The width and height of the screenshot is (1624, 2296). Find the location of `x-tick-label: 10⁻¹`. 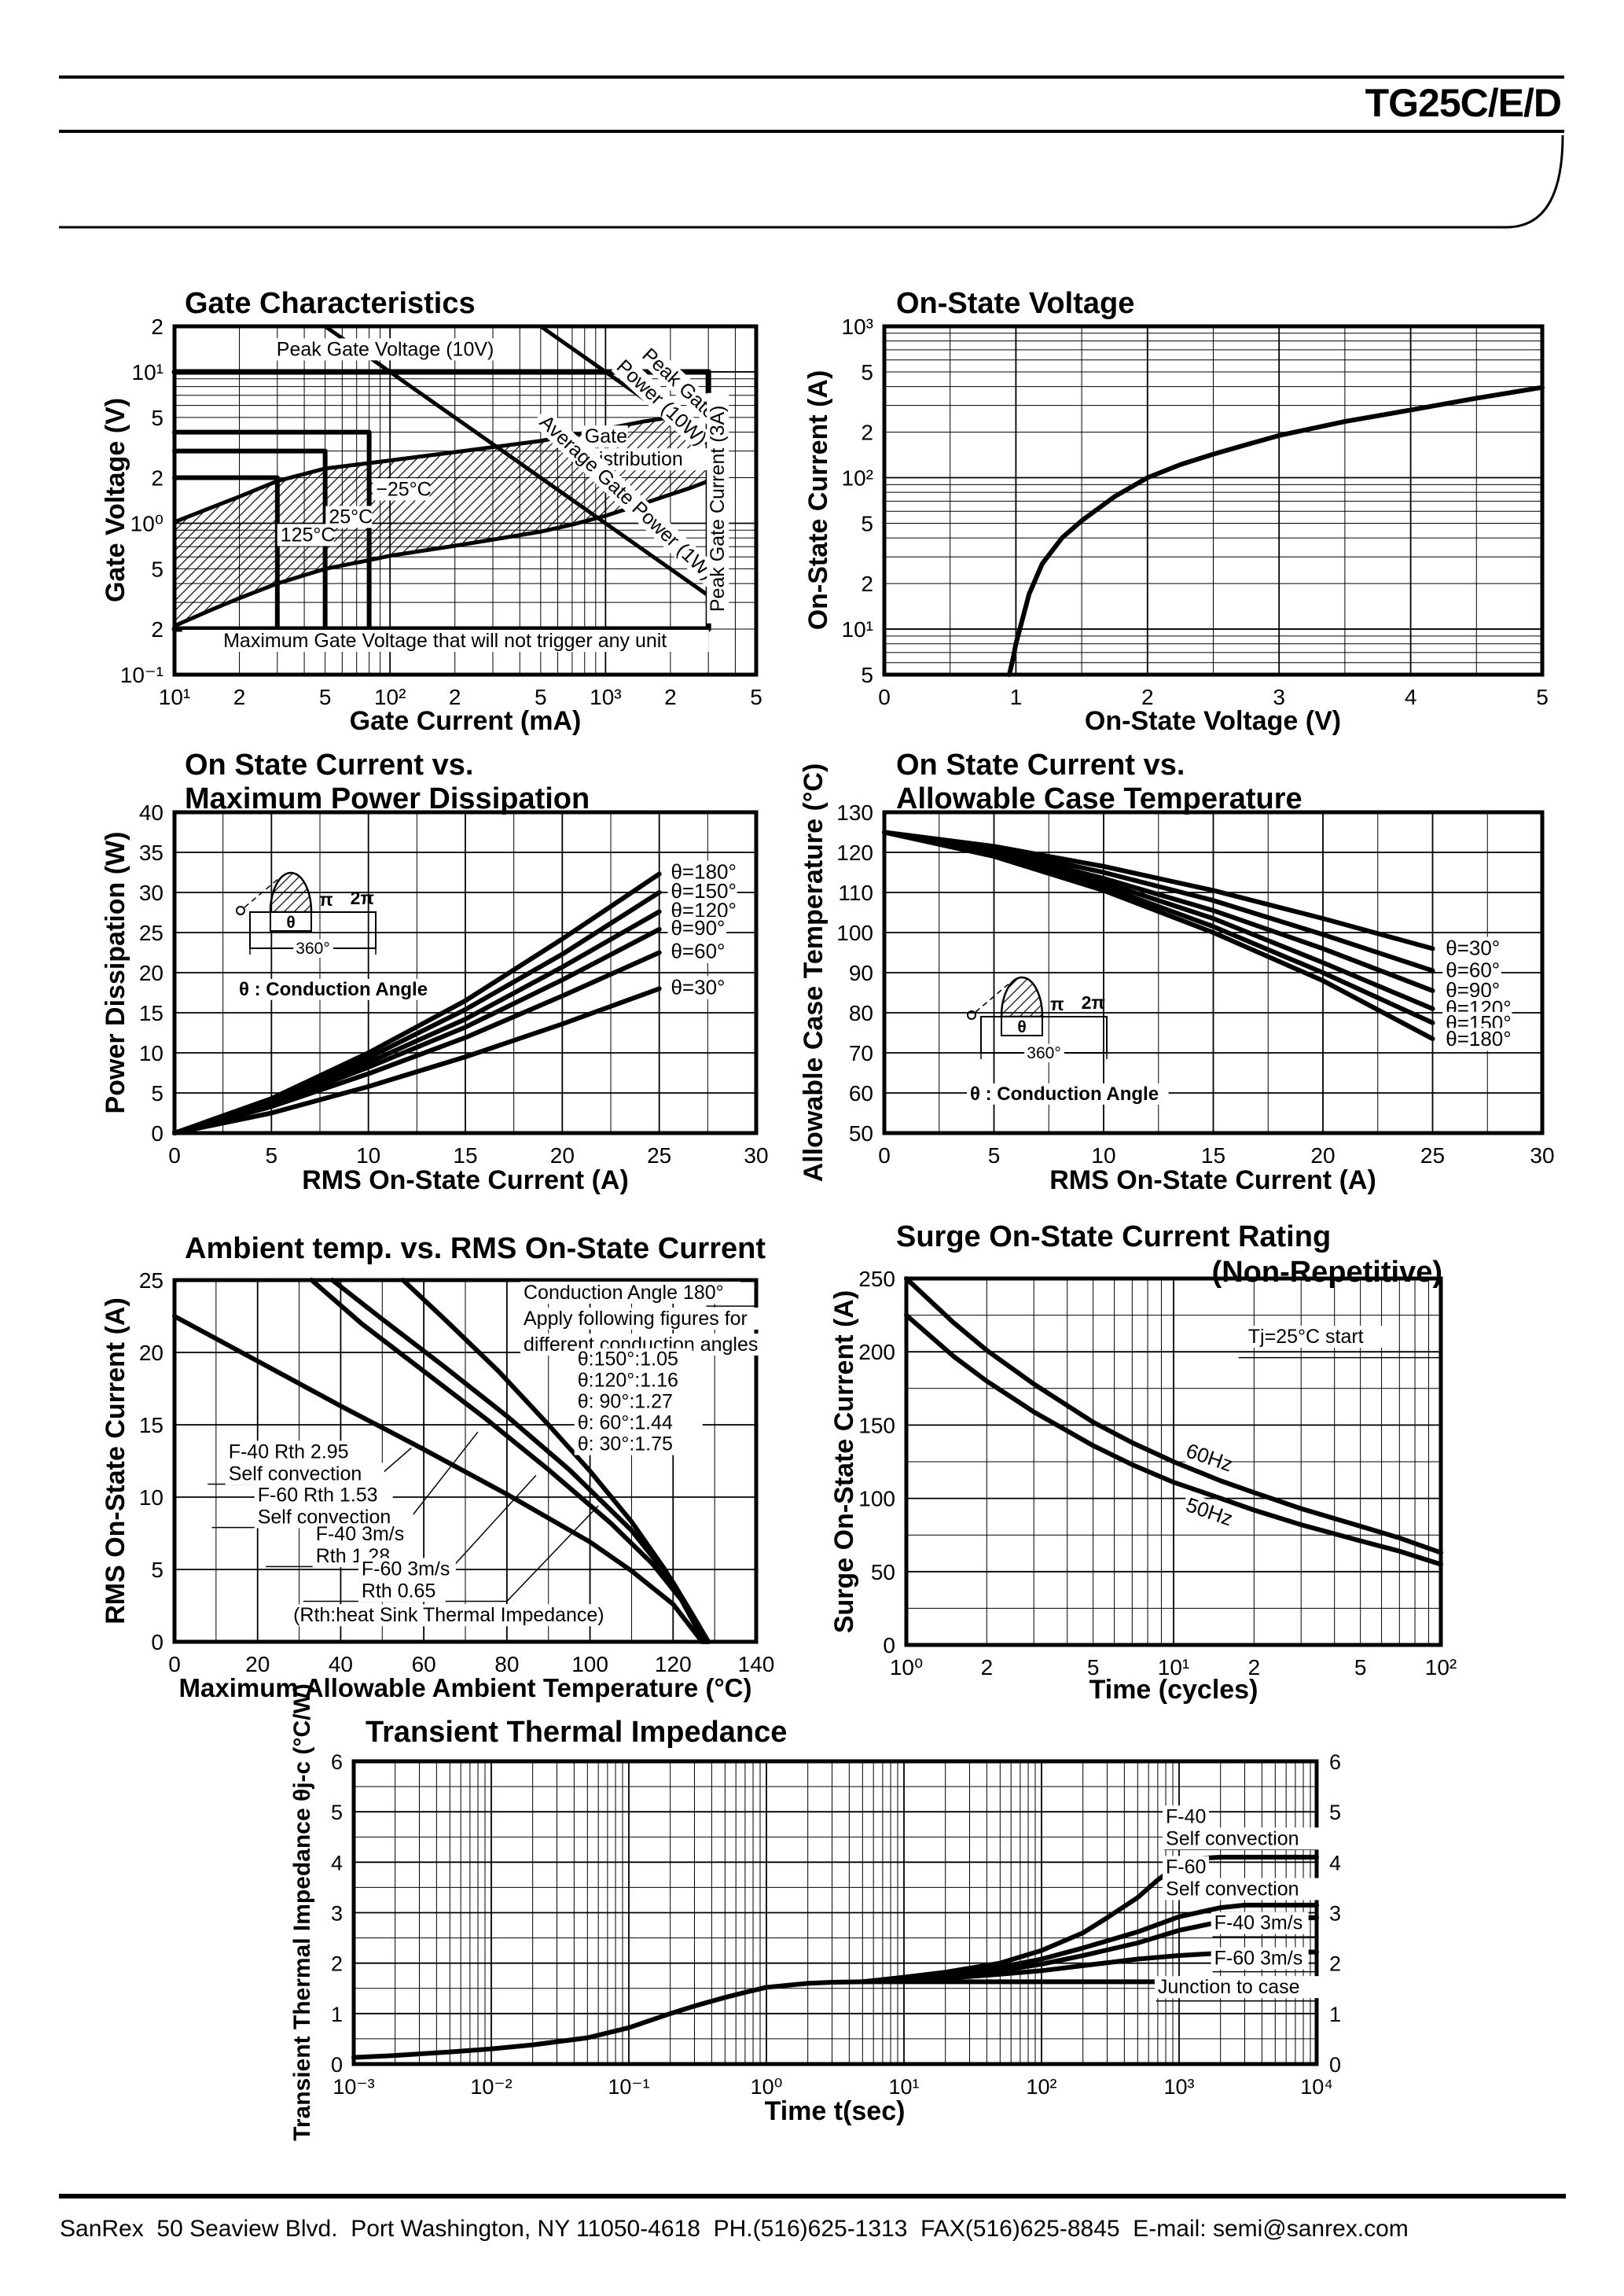

x-tick-label: 10⁻¹ is located at coordinates (629, 2087).